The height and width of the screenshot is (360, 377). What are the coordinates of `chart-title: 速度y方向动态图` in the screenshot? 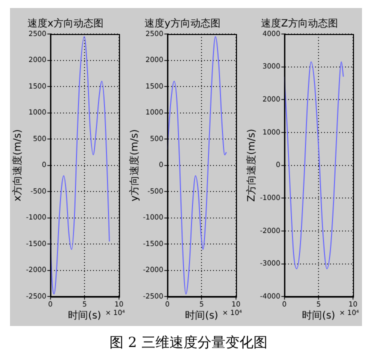 It's located at (182, 24).